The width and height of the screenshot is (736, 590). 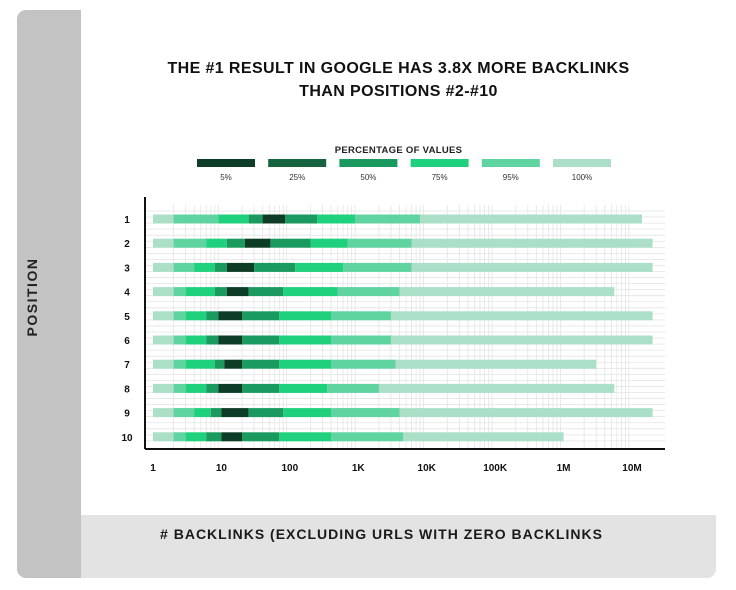 I want to click on x-tick-label-6: 100K, so click(x=495, y=468).